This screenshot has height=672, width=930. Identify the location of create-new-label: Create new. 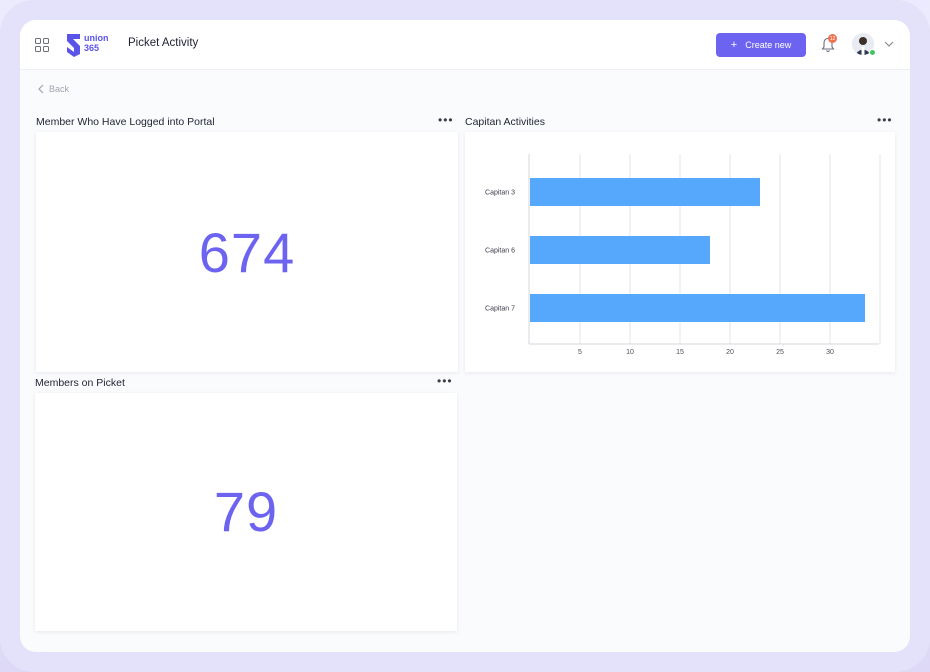
(768, 45).